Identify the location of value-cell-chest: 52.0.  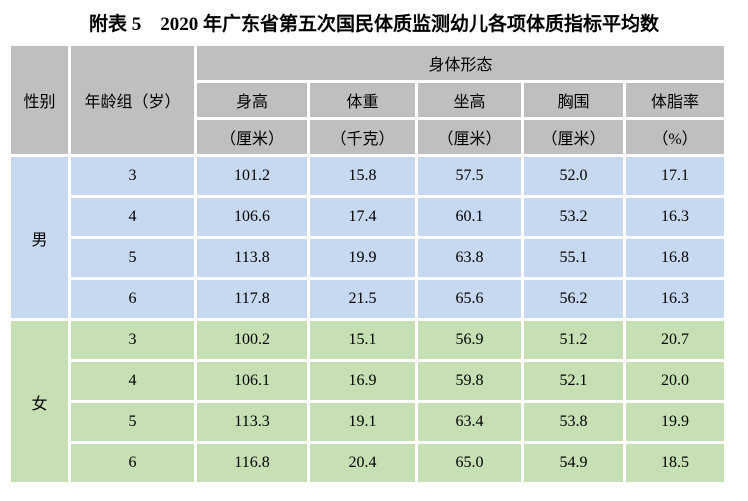
(573, 176).